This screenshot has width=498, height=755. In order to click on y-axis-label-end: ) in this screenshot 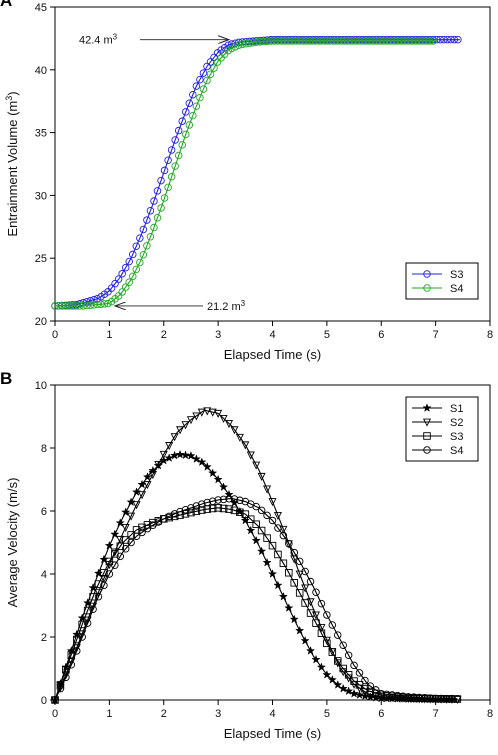, I will do `click(12, 93)`.